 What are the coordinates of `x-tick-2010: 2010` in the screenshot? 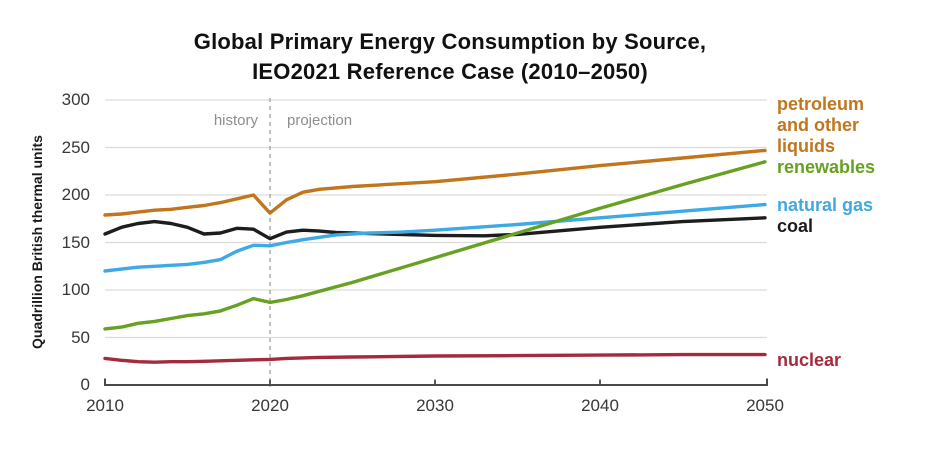 It's located at (105, 405).